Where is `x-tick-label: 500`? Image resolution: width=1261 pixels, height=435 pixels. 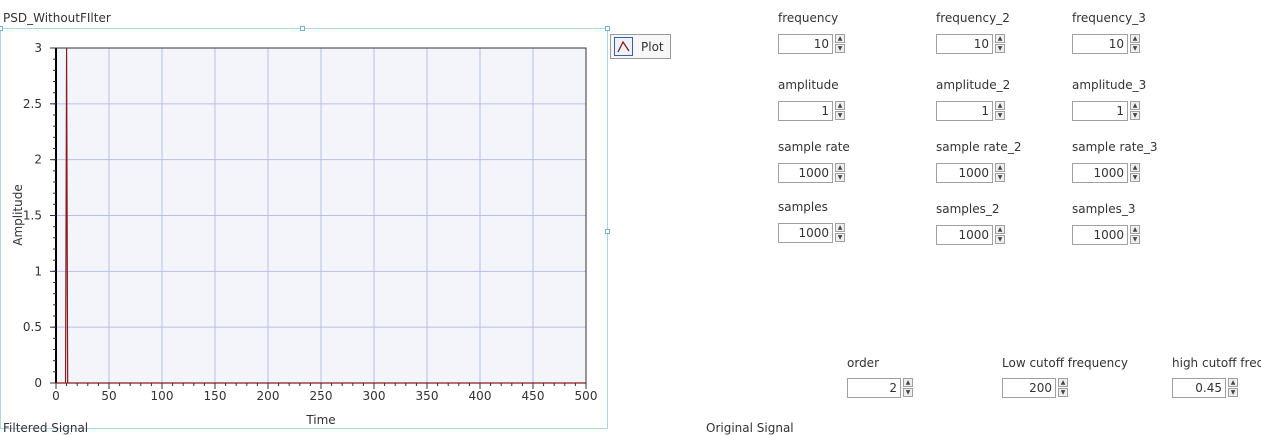
x-tick-label: 500 is located at coordinates (586, 396).